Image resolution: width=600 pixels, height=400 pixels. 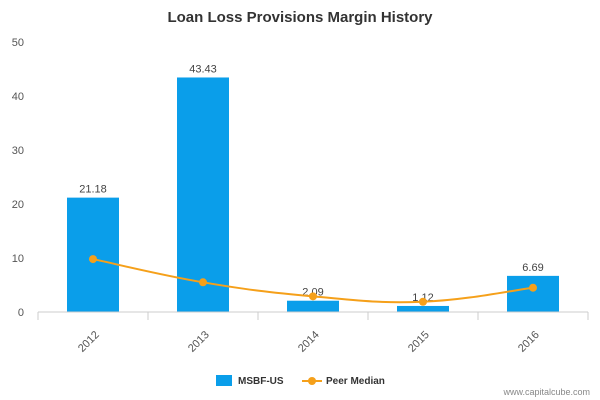 What do you see at coordinates (313, 280) in the screenshot?
I see `line-series` at bounding box center [313, 280].